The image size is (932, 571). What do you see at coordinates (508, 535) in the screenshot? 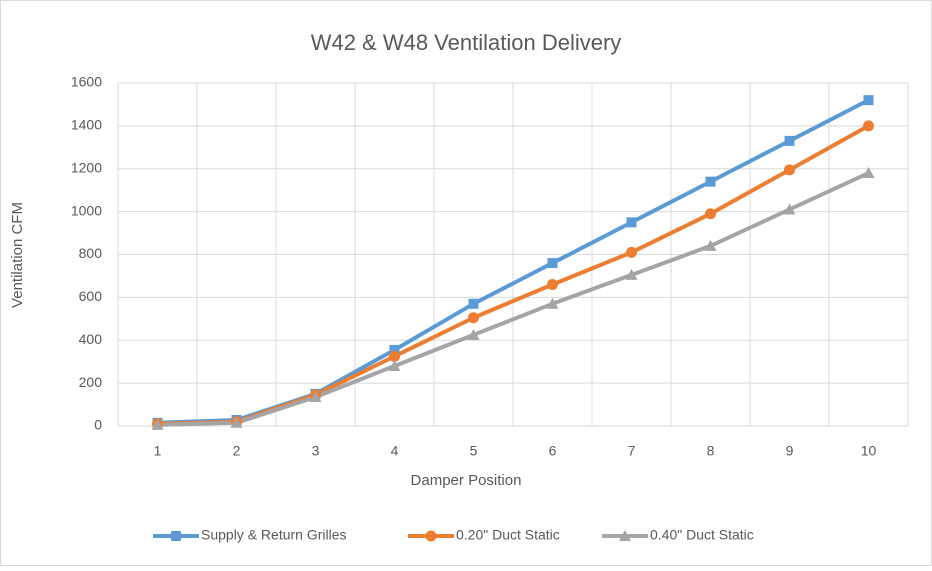
I see `legend-label: 0.20" Duct Static` at bounding box center [508, 535].